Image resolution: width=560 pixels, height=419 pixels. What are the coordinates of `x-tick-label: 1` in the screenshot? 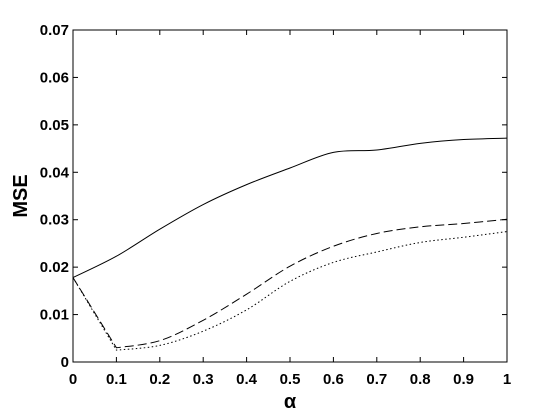 It's located at (507, 379).